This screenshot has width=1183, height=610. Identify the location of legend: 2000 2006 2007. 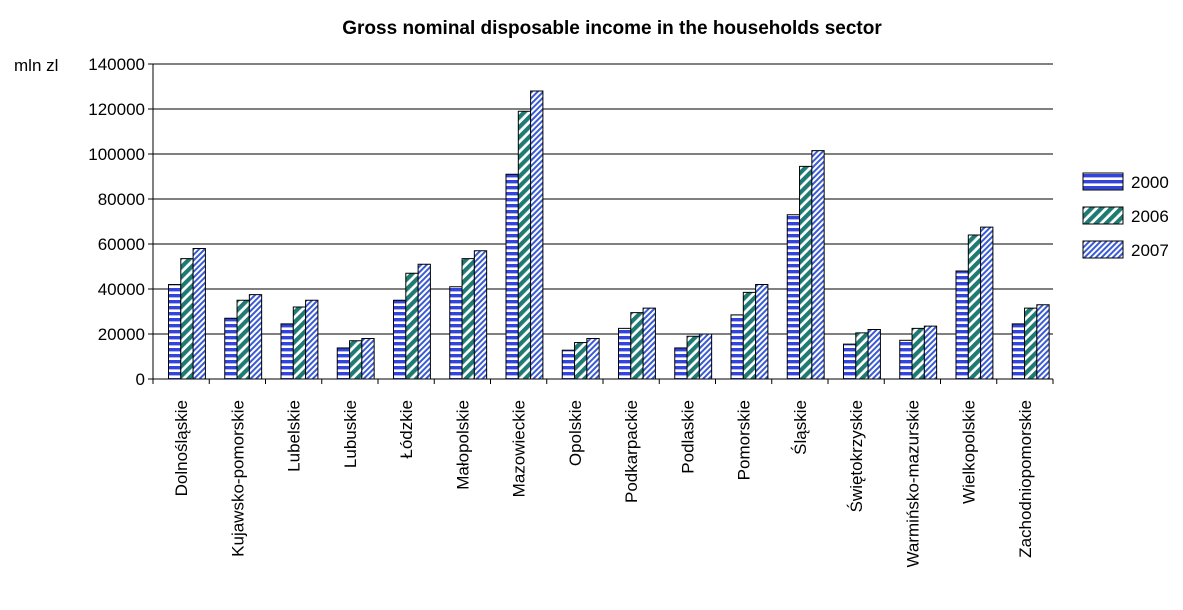
(1125, 216).